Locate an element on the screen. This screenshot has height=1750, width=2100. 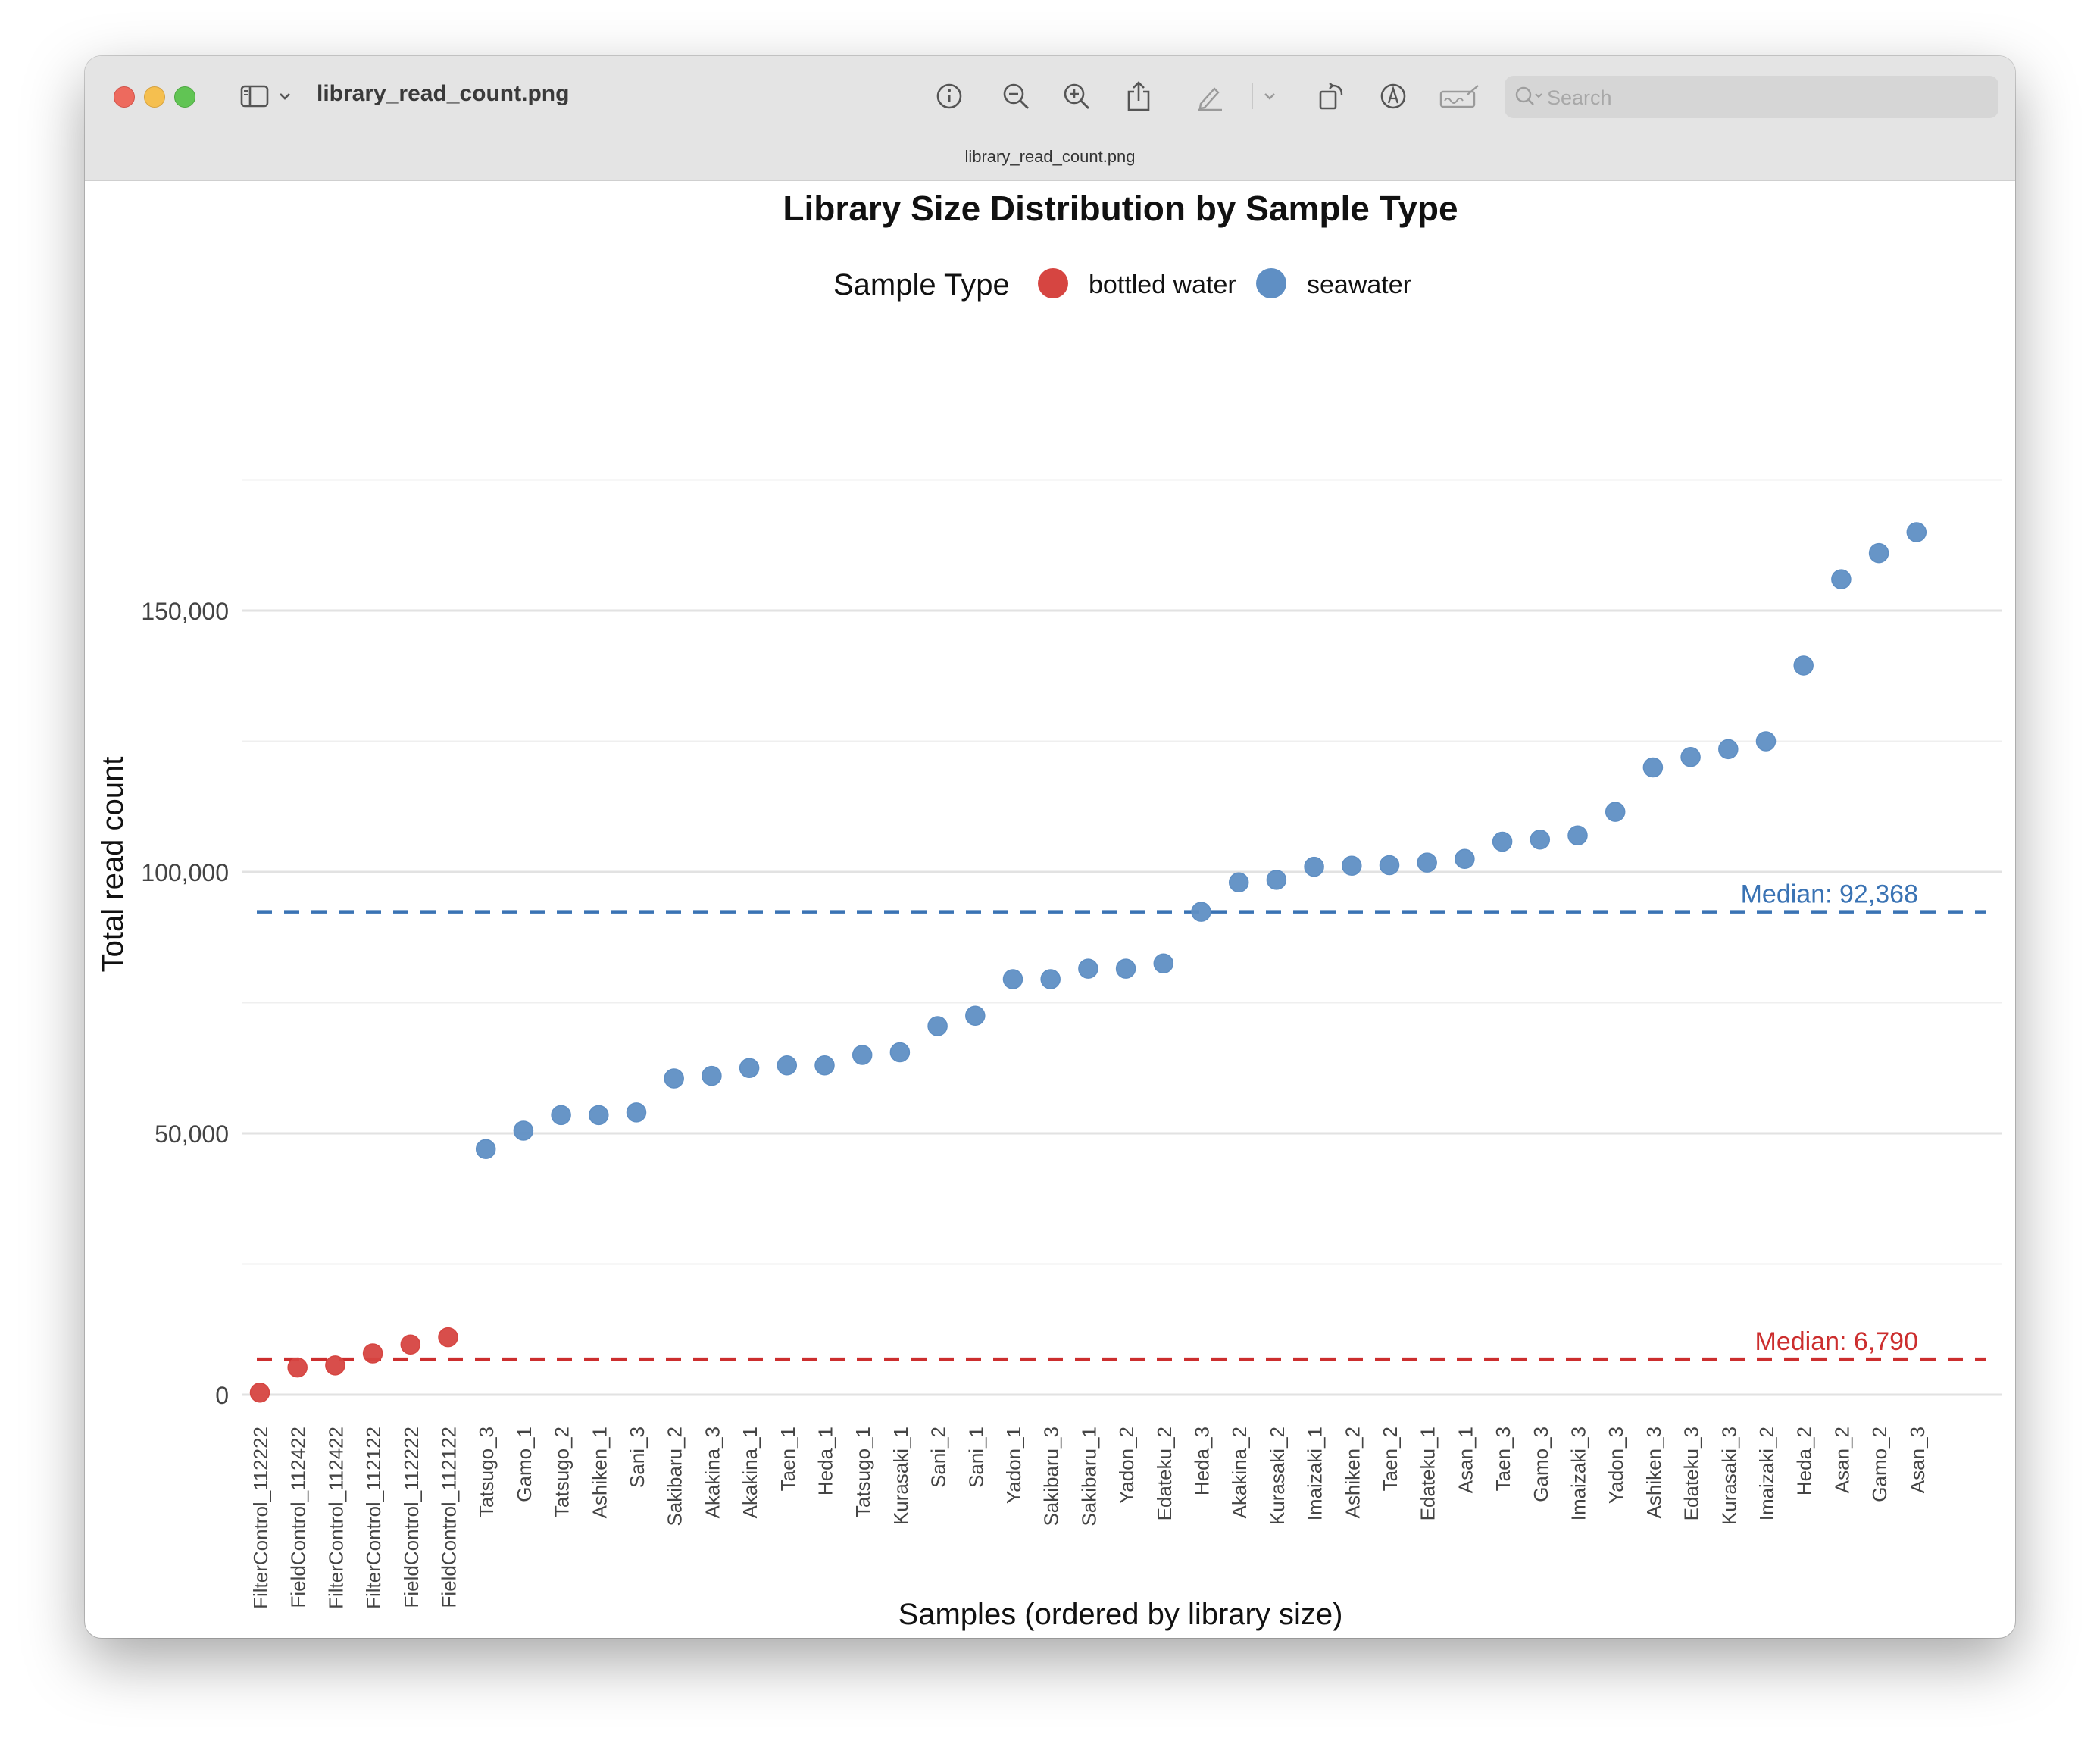
zoom-out-icon is located at coordinates (1016, 96).